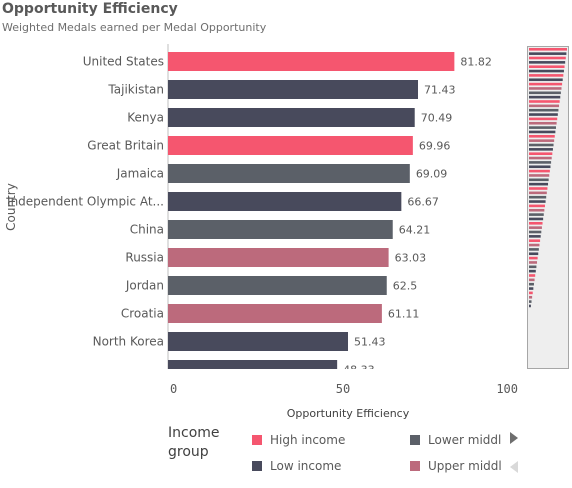  Describe the element at coordinates (432, 174) in the screenshot. I see `data-label: 69.09` at that location.